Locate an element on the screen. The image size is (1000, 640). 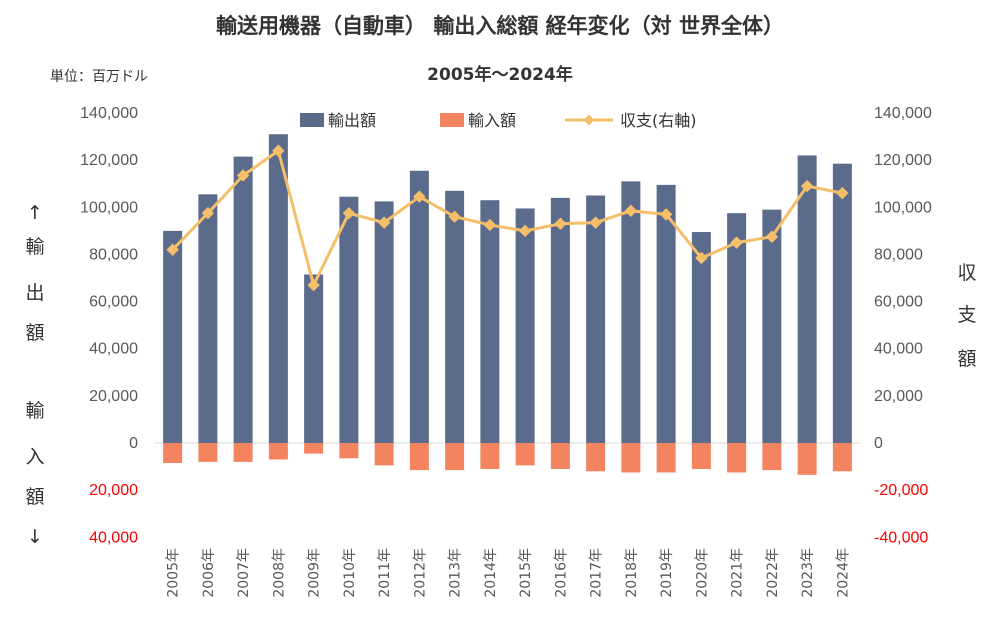
left-axis-tick-label: 20,000 is located at coordinates (113, 490).